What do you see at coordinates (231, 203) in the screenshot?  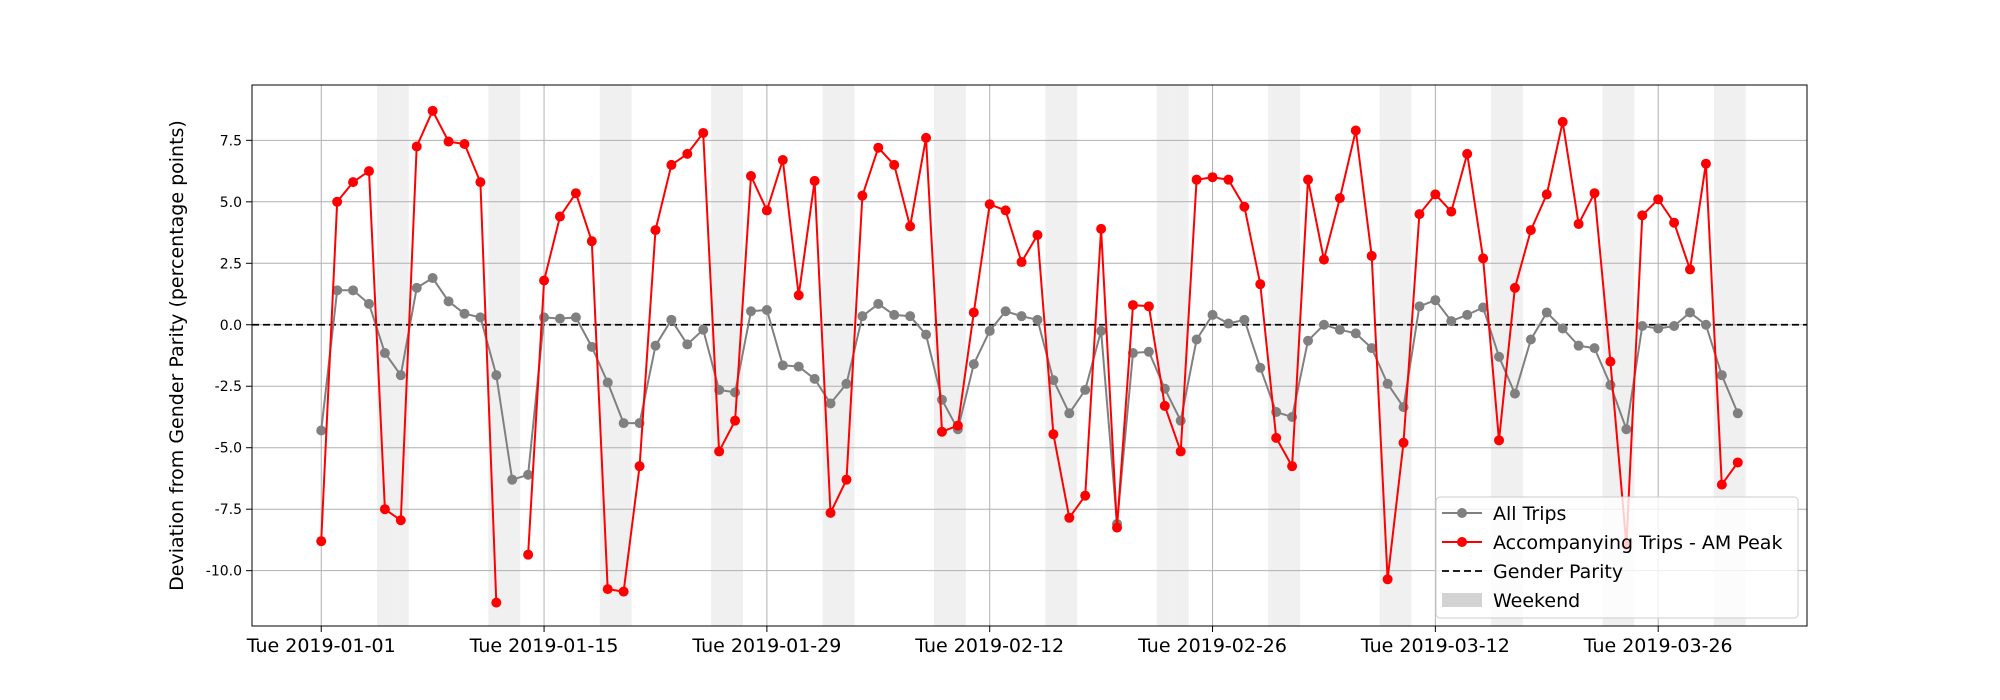 I see `y-tick-label: 5.0` at bounding box center [231, 203].